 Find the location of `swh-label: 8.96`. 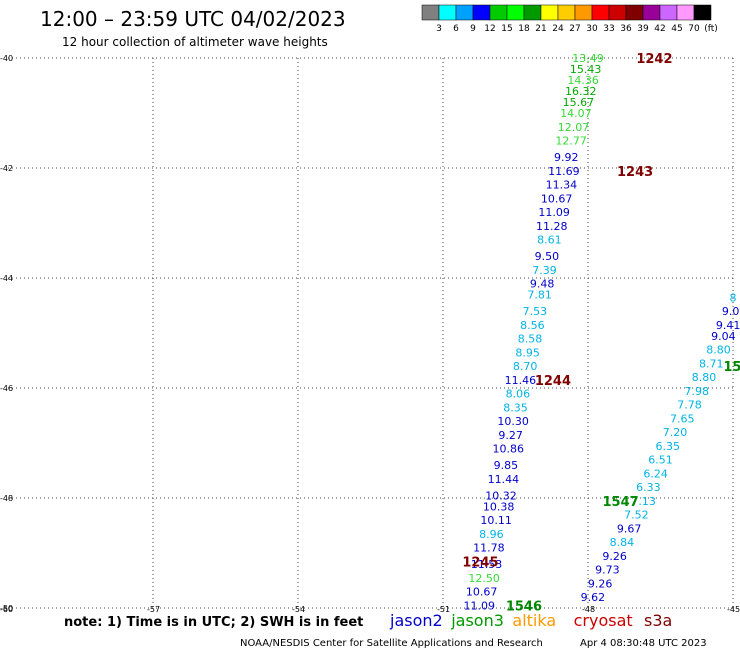

swh-label: 8.96 is located at coordinates (491, 534).